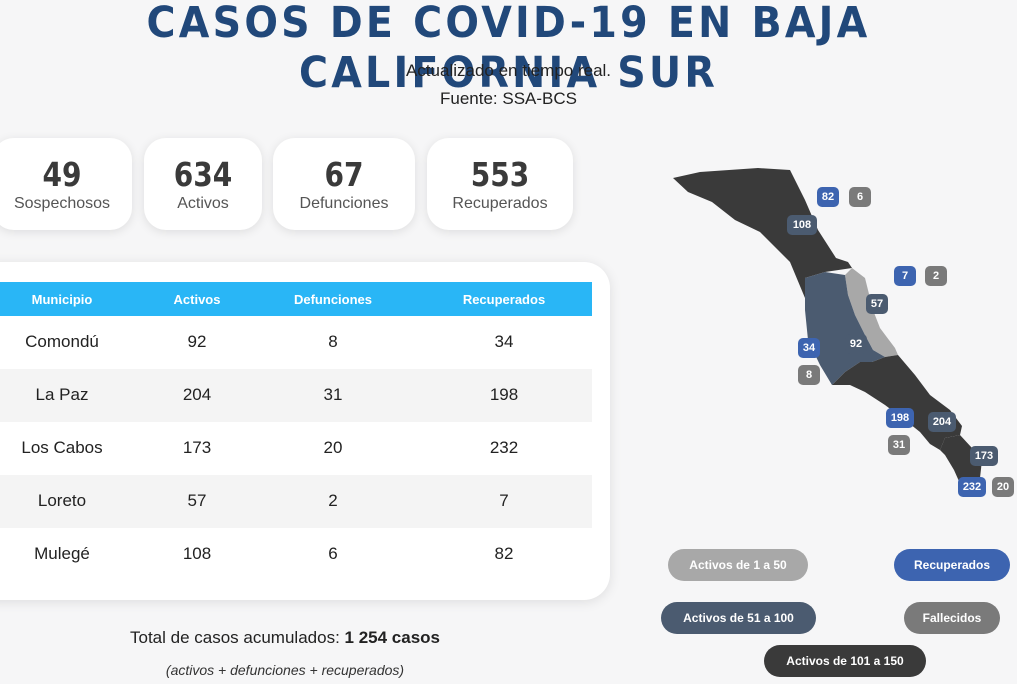 Image resolution: width=1017 pixels, height=684 pixels. I want to click on cell-defunciones: 2, so click(333, 500).